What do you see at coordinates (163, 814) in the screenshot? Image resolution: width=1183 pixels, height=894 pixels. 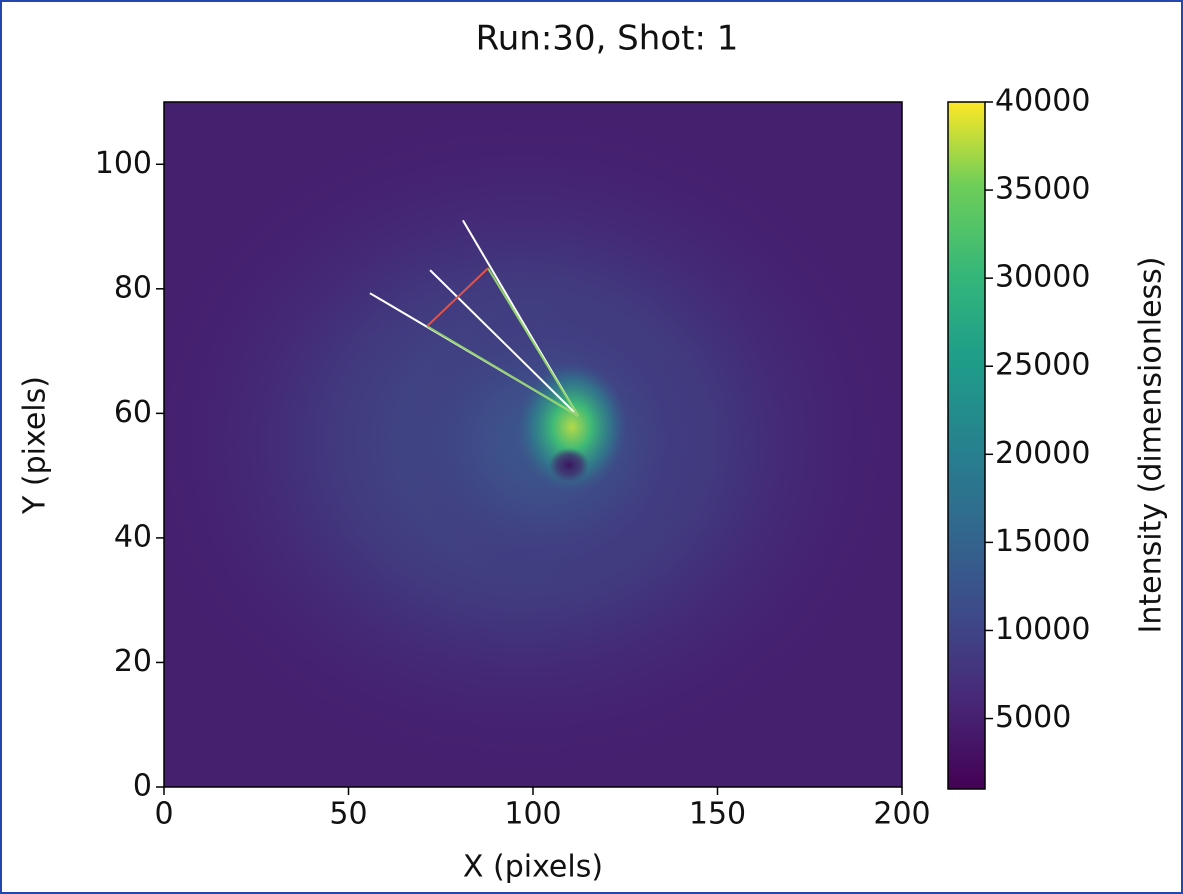 I see `x-tick-label: 0` at bounding box center [163, 814].